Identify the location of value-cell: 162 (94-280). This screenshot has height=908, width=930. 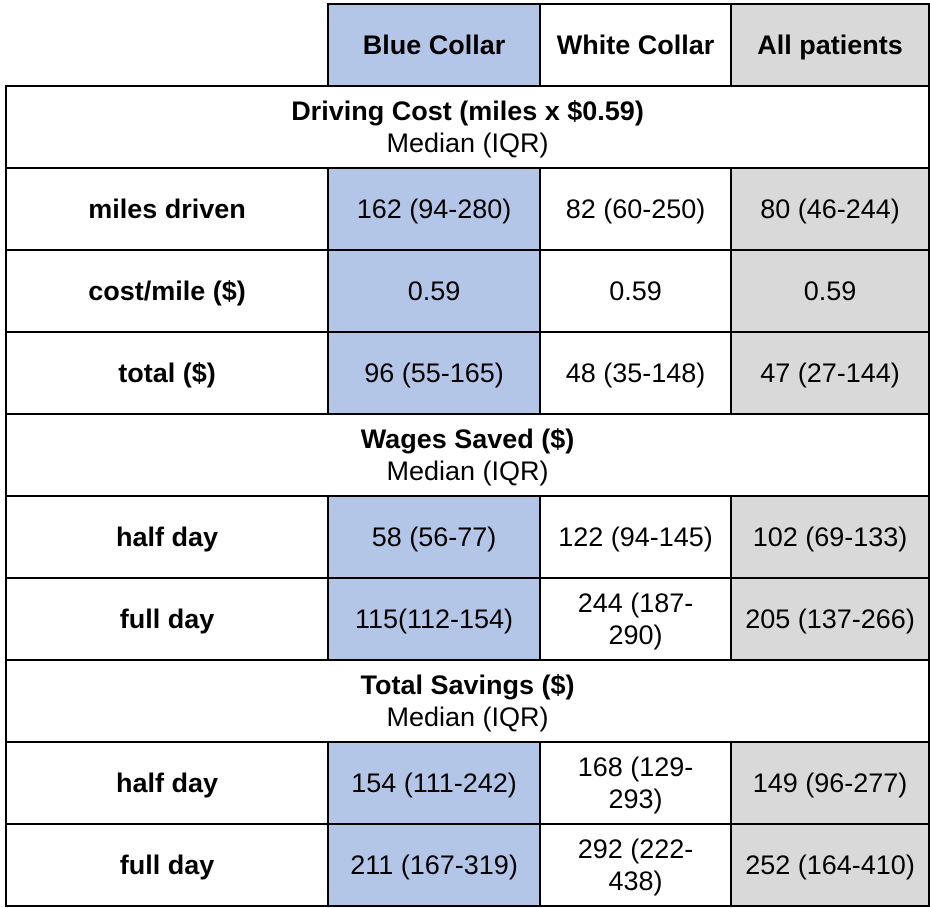
(434, 209).